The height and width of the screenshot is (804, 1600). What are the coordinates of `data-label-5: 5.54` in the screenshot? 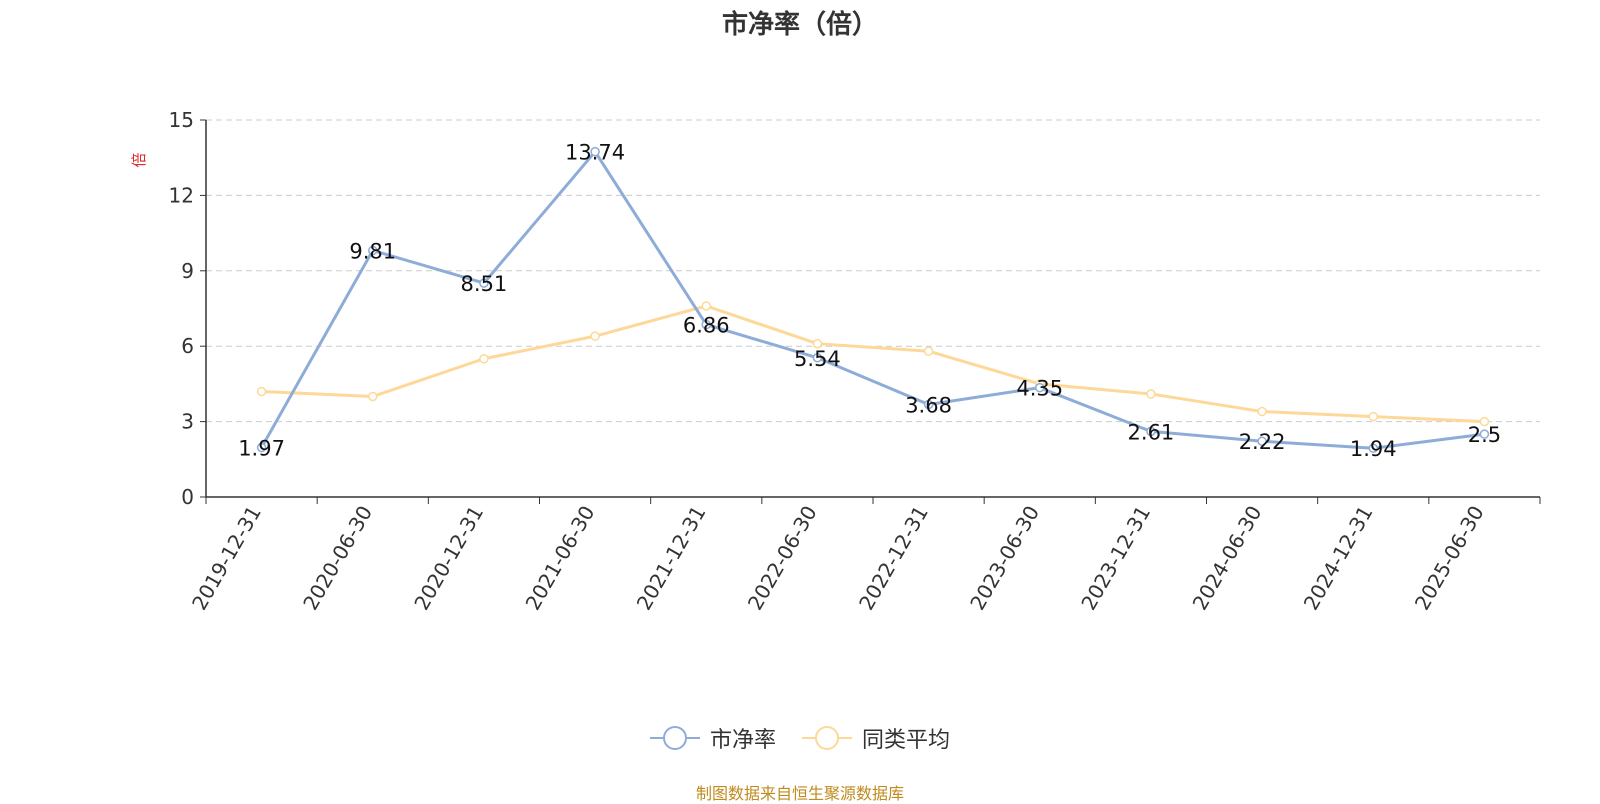 It's located at (817, 359).